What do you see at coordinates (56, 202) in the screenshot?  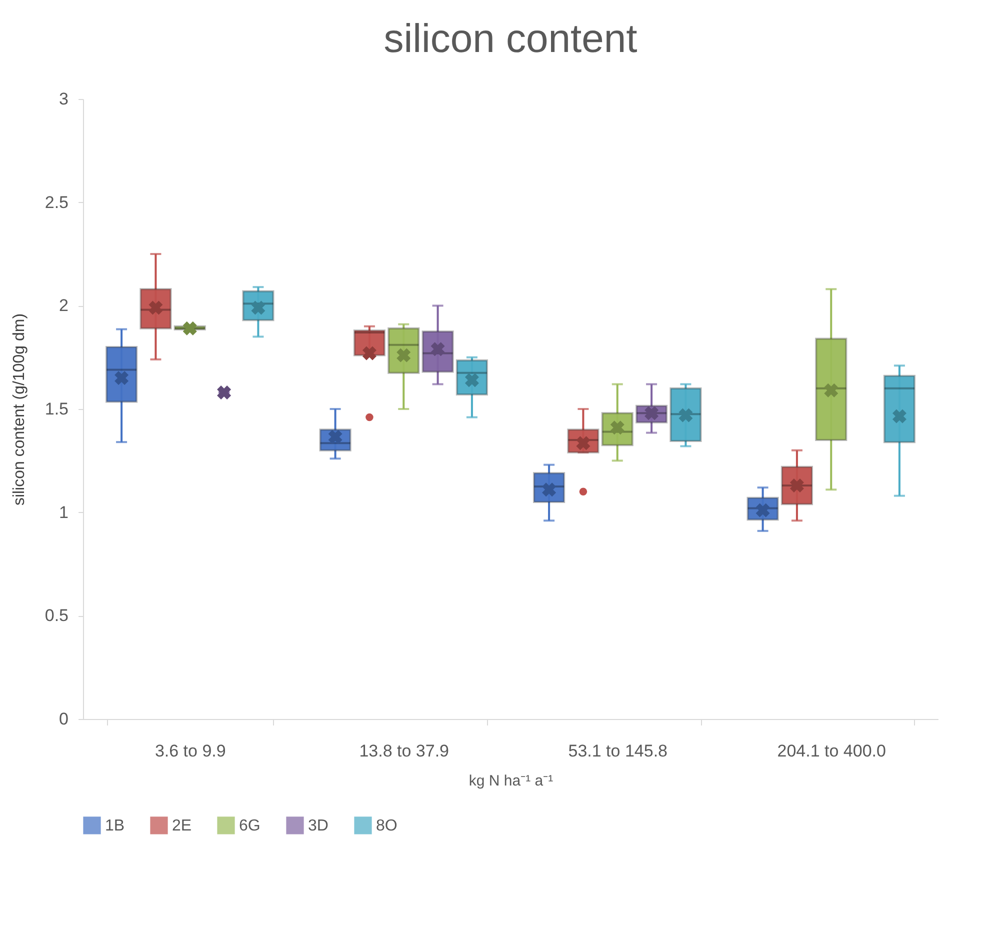 I see `y-tick-label: 2.5` at bounding box center [56, 202].